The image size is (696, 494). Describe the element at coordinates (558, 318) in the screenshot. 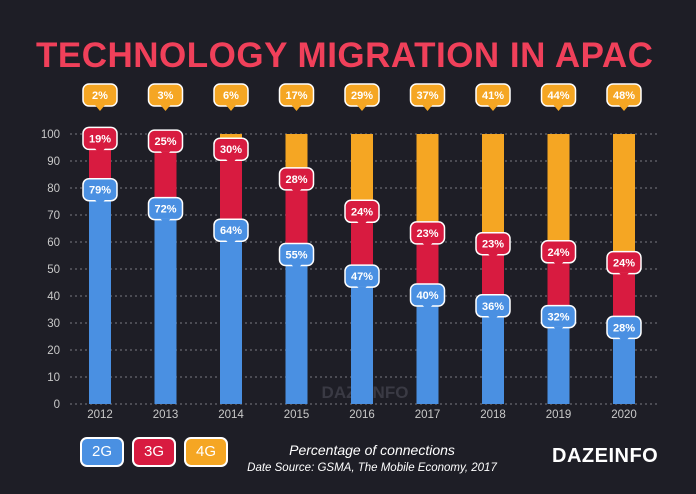

I see `label-text: 32%` at that location.